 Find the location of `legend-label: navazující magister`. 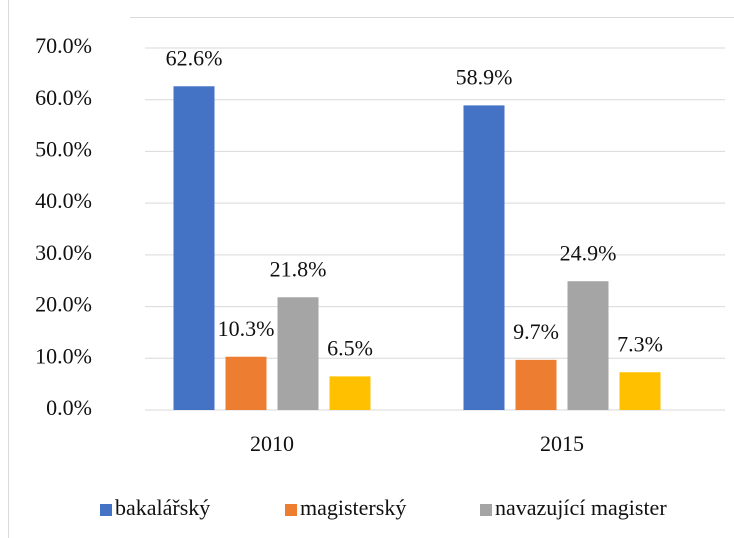

legend-label: navazující magister is located at coordinates (581, 507).